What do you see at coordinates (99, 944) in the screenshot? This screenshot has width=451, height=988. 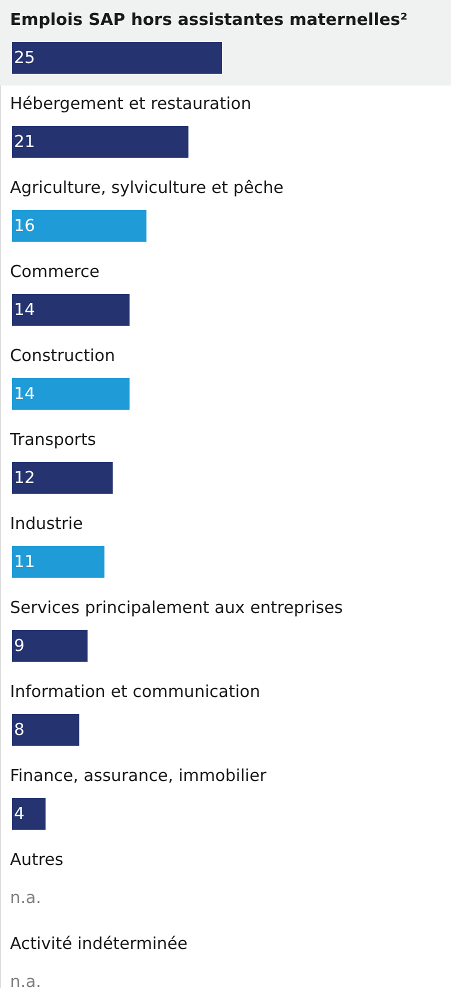 I see `y-tick-label: Activité indéterminée` at bounding box center [99, 944].